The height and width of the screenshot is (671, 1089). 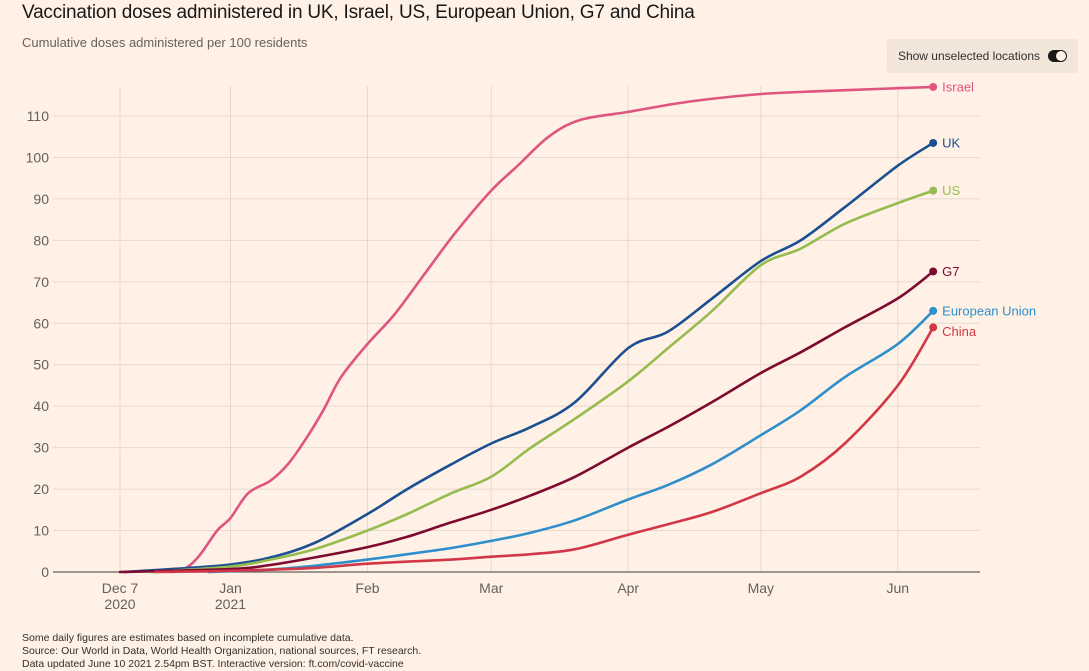 I want to click on y-tick-label: 0, so click(x=45, y=572).